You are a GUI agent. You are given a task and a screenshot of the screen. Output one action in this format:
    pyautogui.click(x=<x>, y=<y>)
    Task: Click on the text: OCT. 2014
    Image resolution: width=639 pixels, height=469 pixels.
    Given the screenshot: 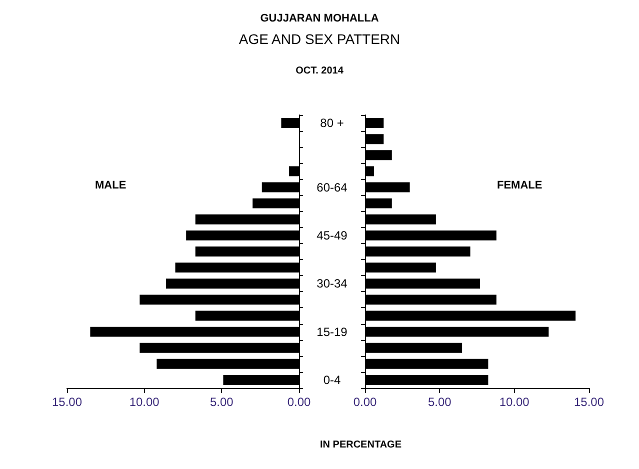 What is the action you would take?
    pyautogui.click(x=320, y=71)
    